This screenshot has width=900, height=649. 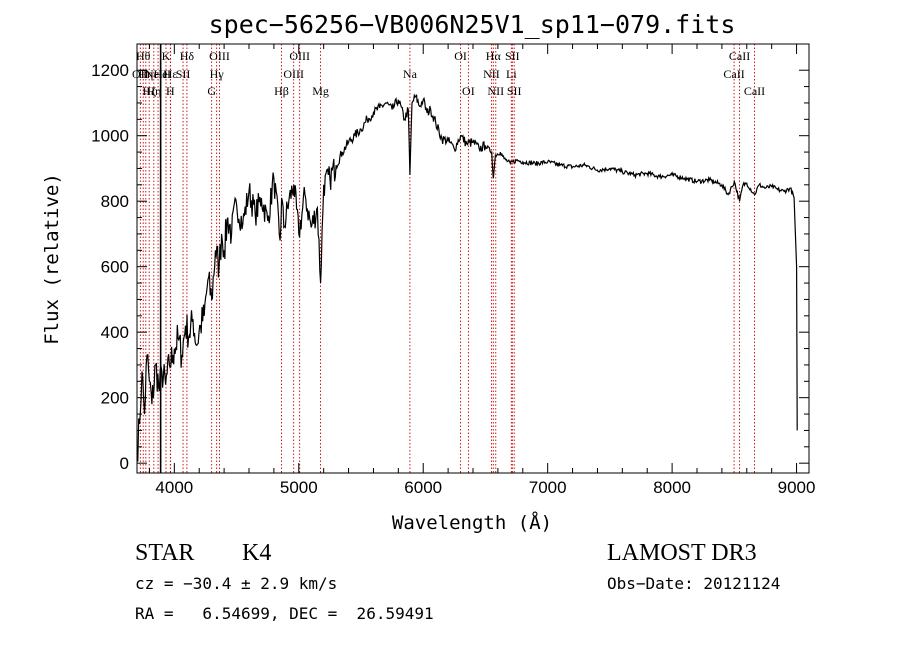 I want to click on y-tick-label: 800, so click(x=115, y=201).